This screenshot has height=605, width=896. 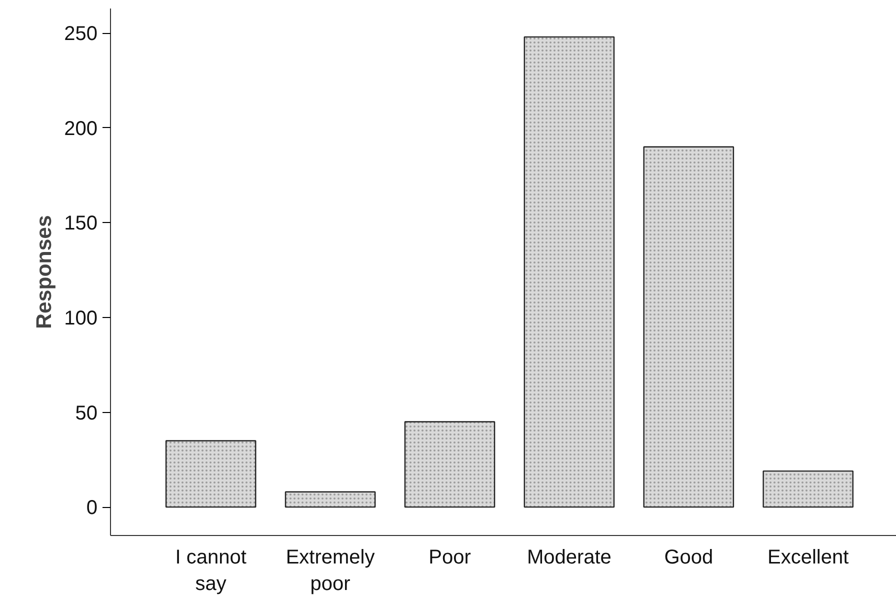 I want to click on y-tick-label: 250, so click(x=81, y=34).